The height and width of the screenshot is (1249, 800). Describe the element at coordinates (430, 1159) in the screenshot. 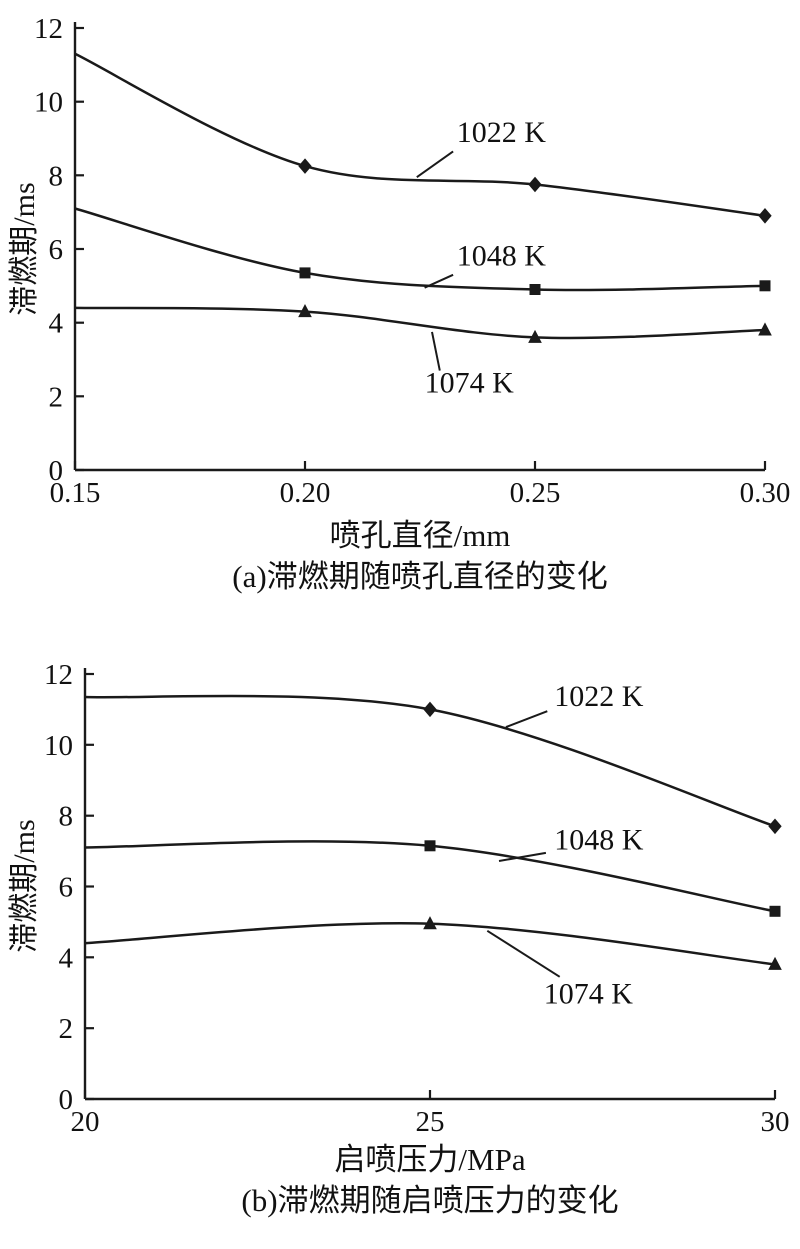

I see `chart-b-x-axis-title: 启喷压力/MPa` at that location.